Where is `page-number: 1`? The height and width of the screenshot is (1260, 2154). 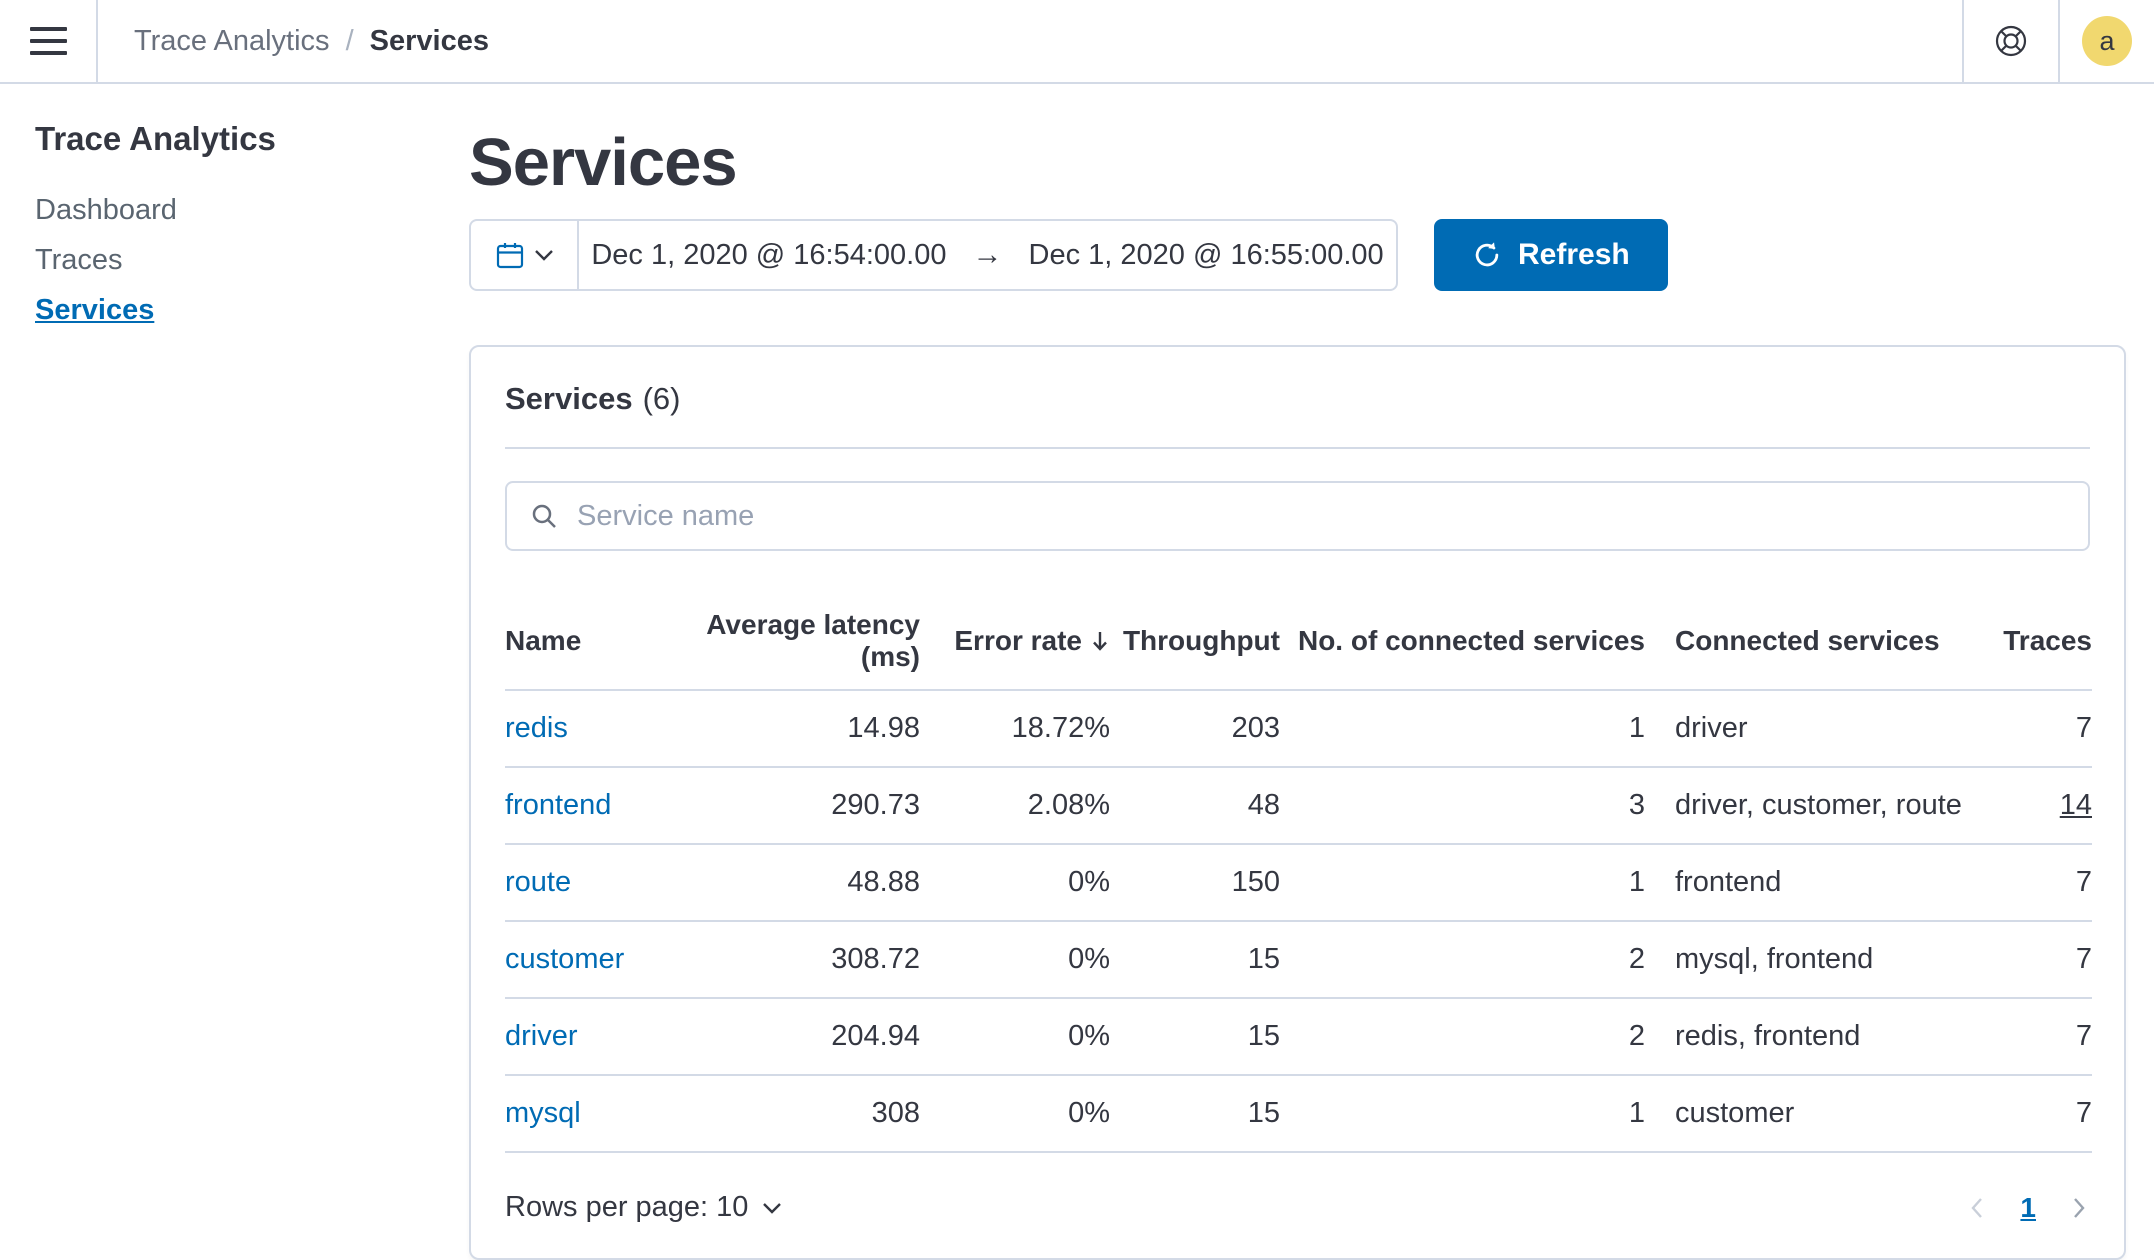
page-number: 1 is located at coordinates (2028, 1207).